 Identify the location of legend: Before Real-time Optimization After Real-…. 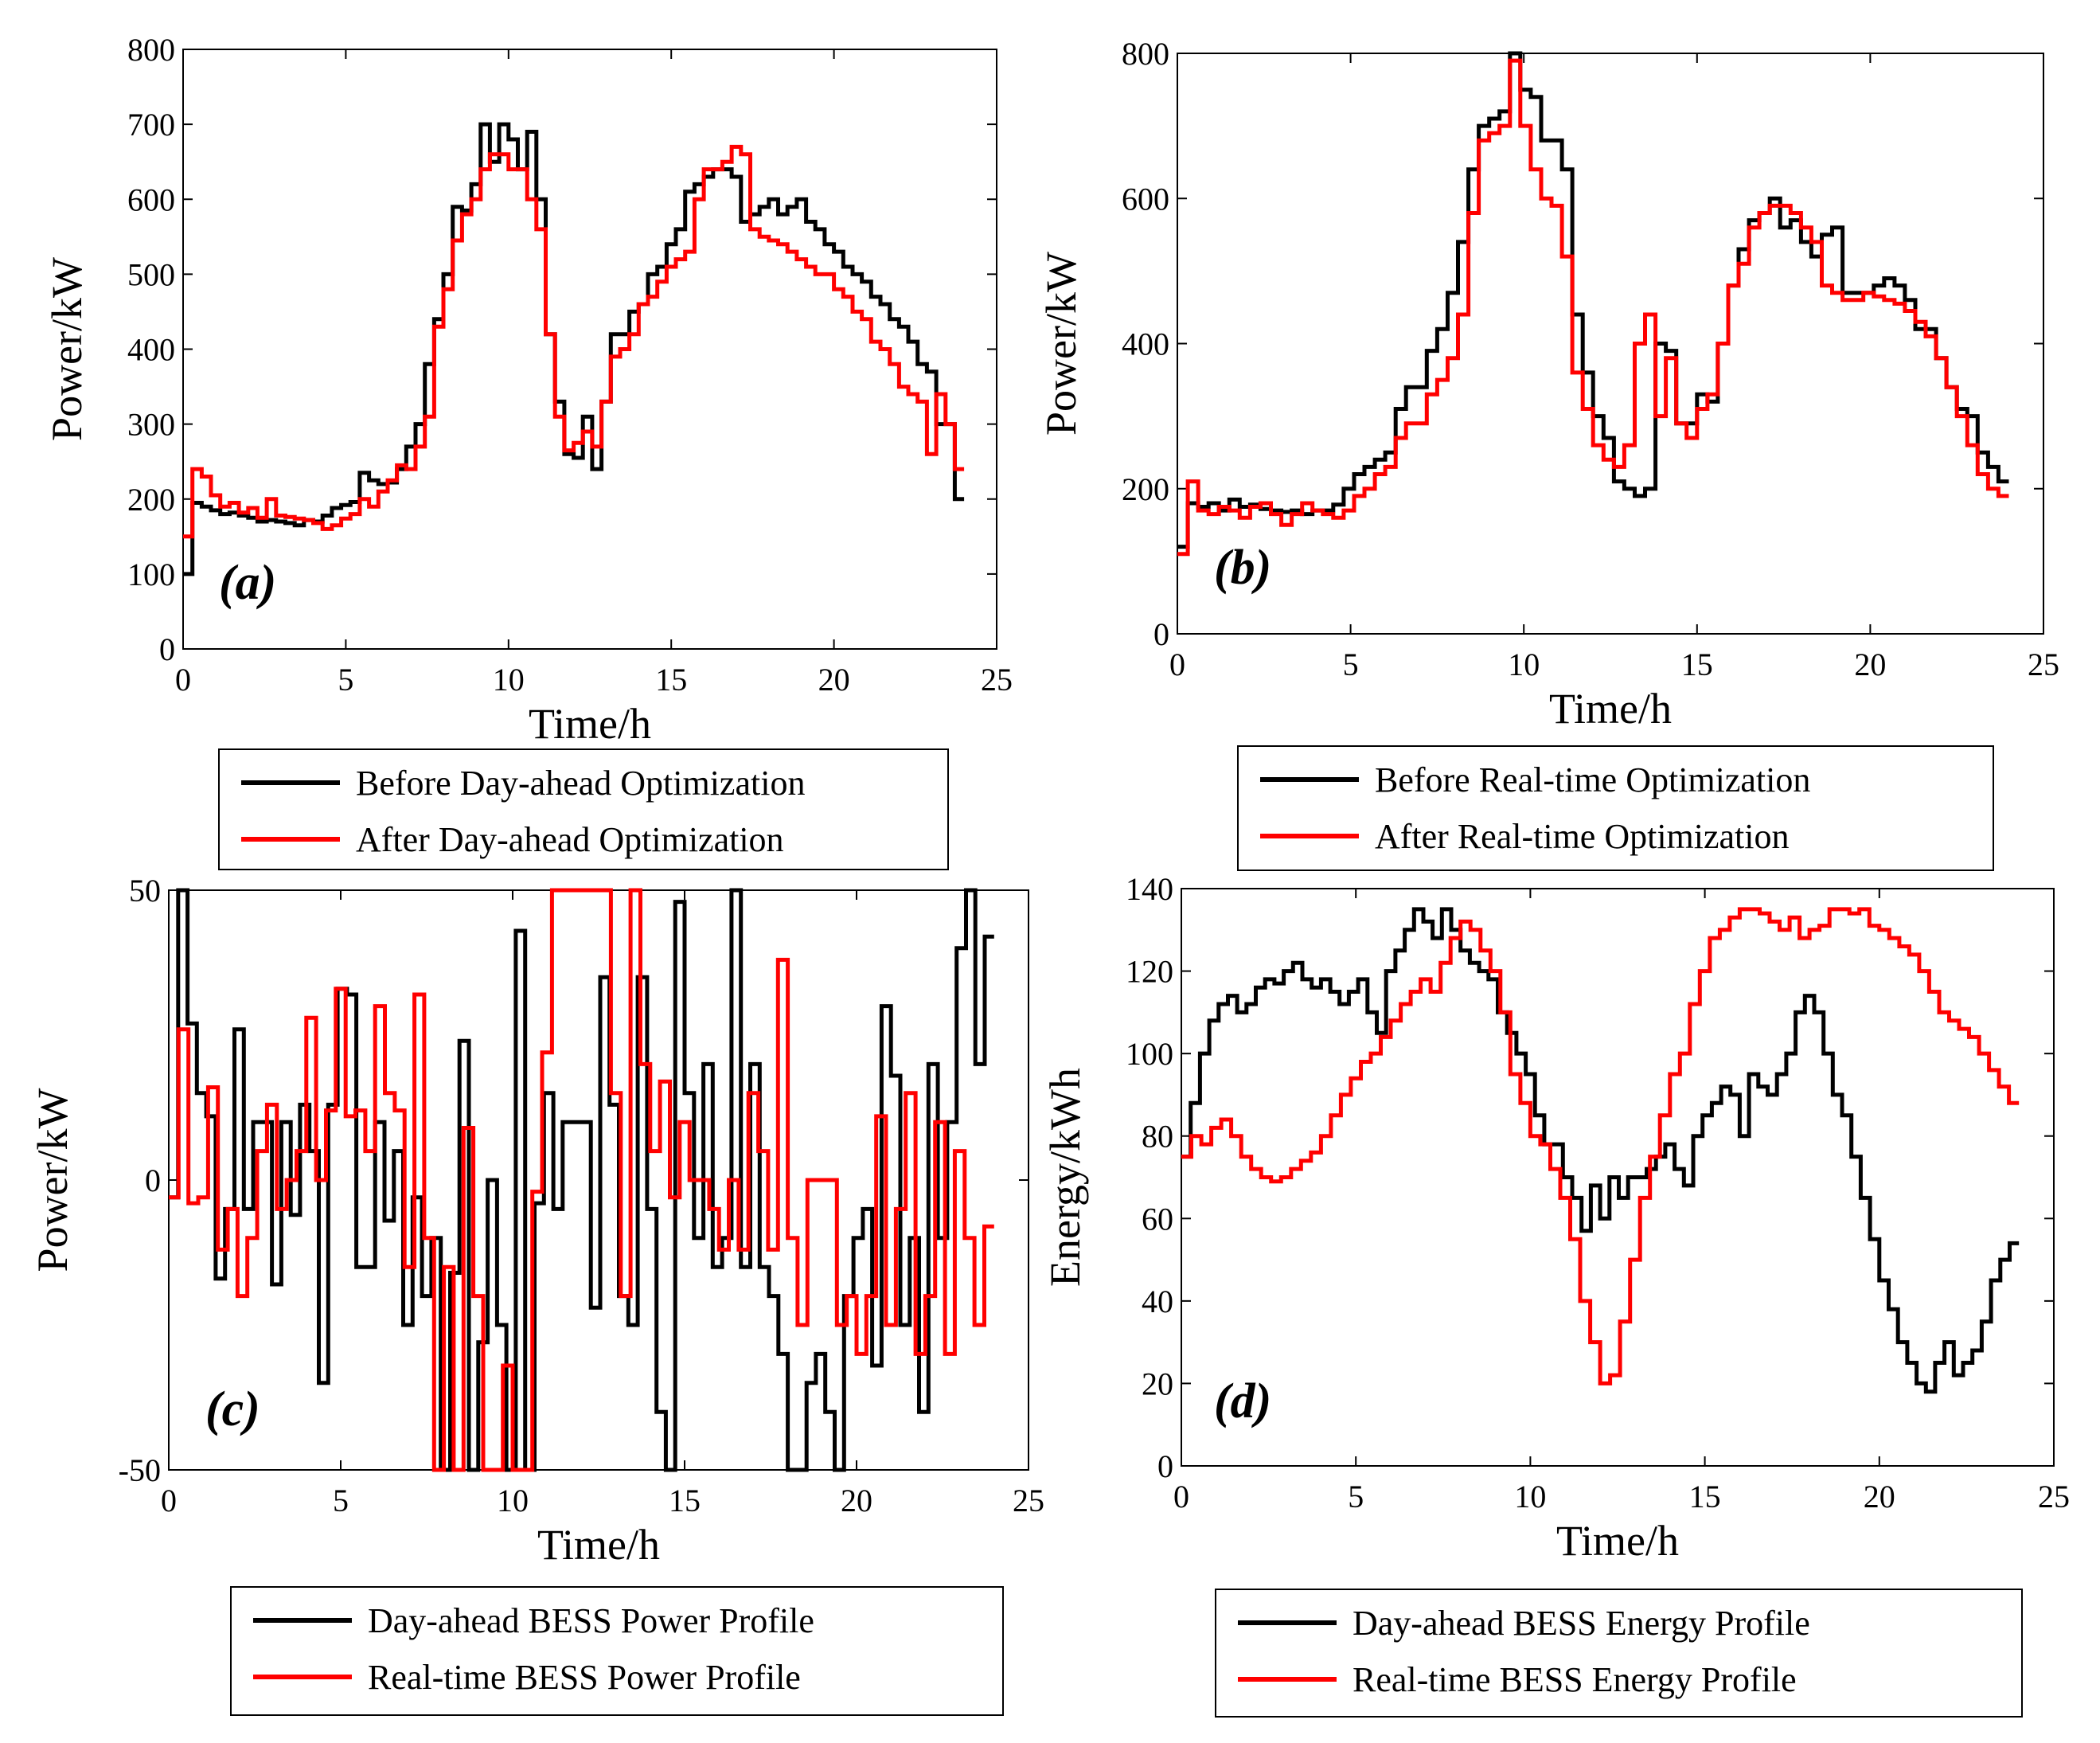
(1615, 808).